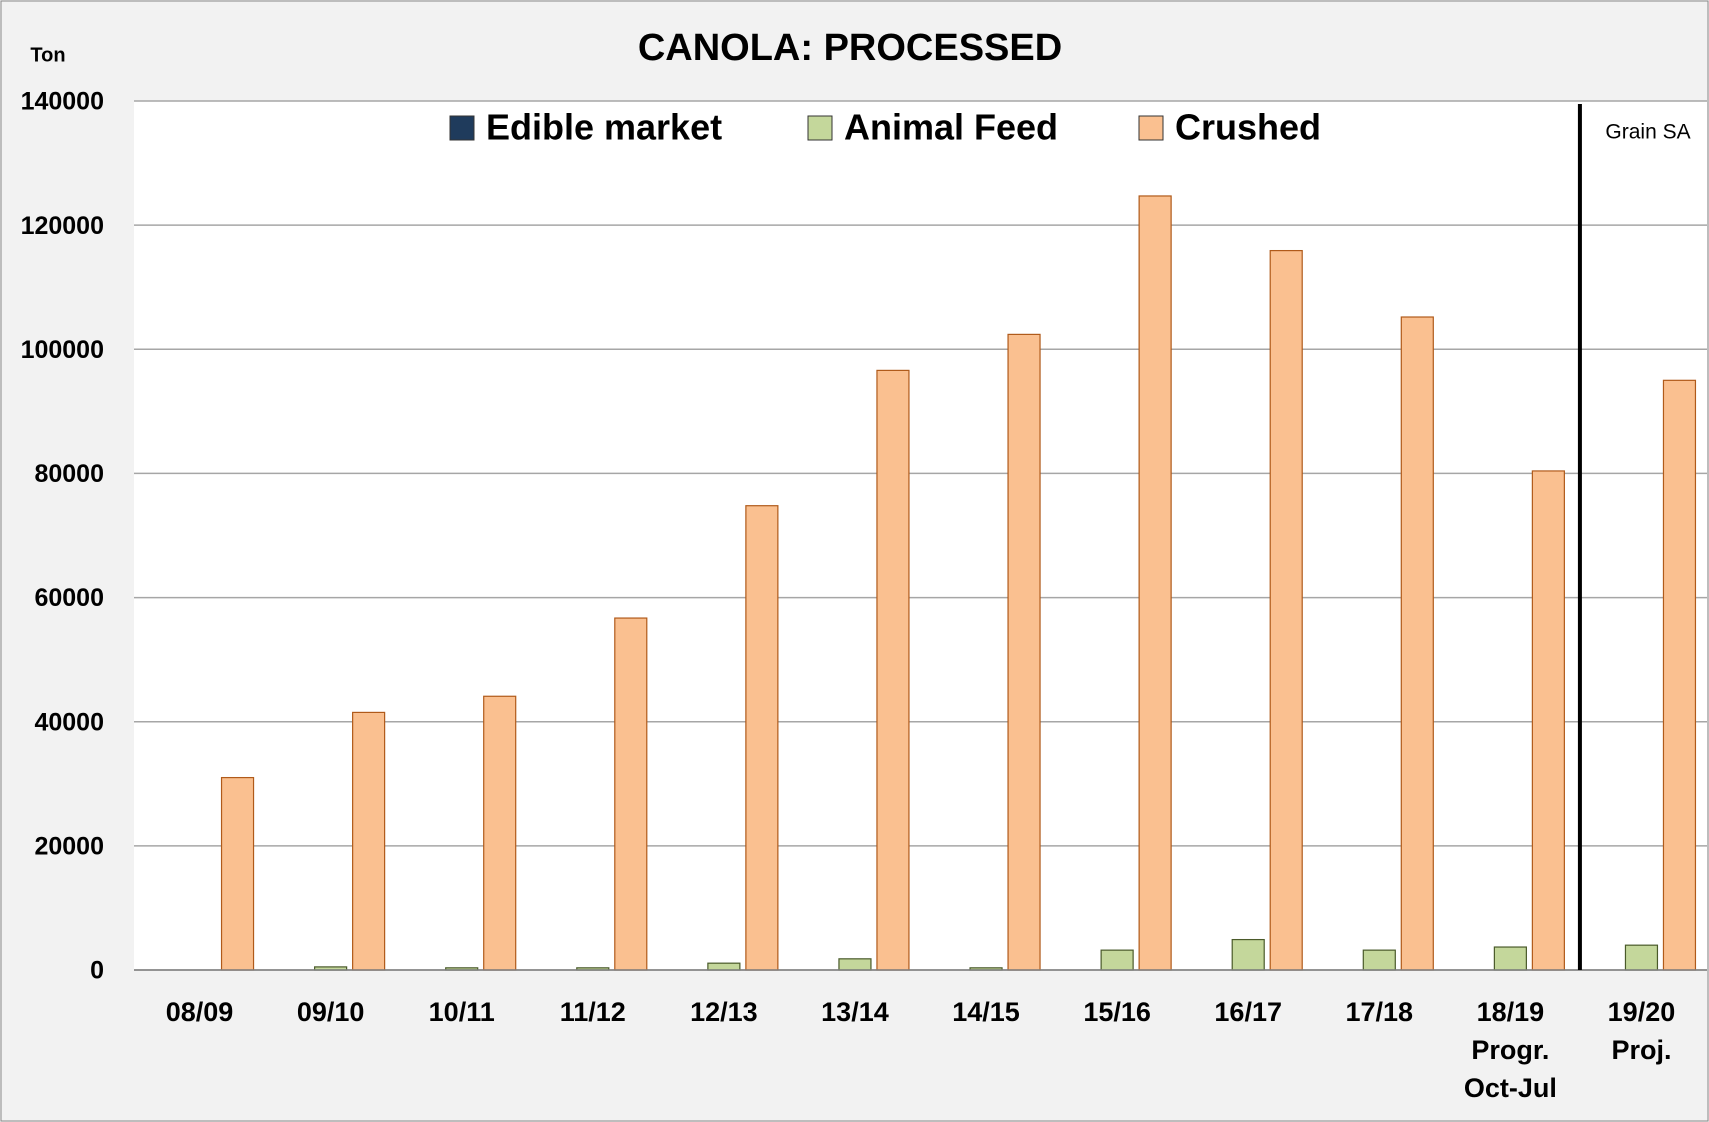 This screenshot has width=1709, height=1122. I want to click on x-tick-label-line: 19/20, so click(1642, 1012).